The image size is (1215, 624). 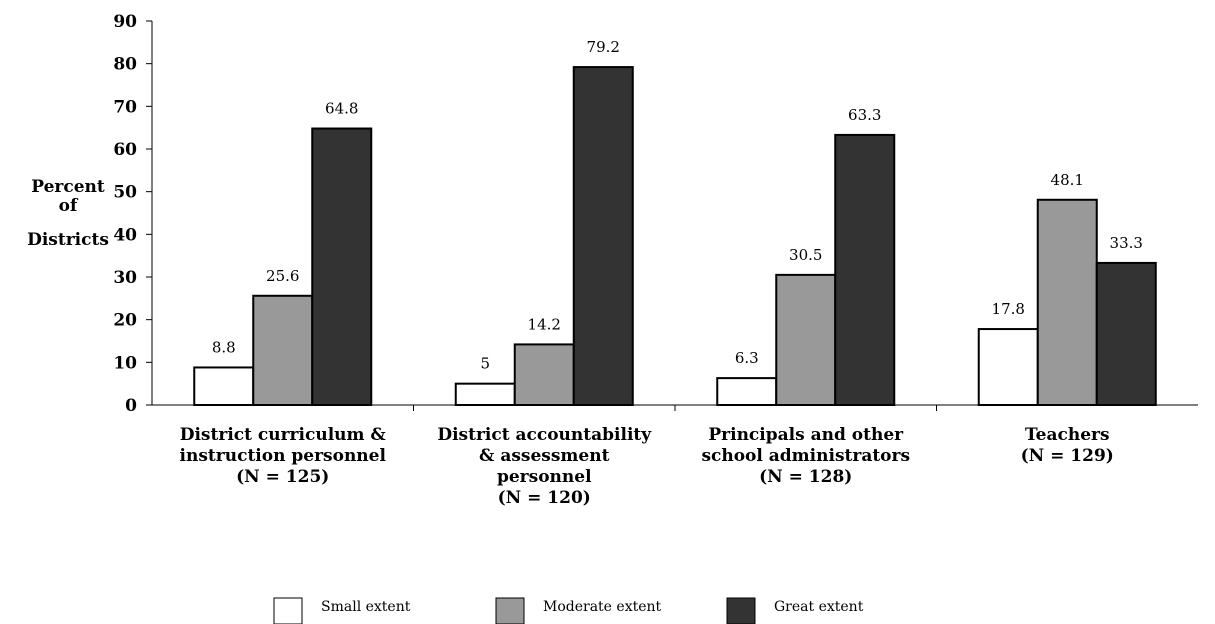 I want to click on y-tick-label: 60, so click(x=125, y=150).